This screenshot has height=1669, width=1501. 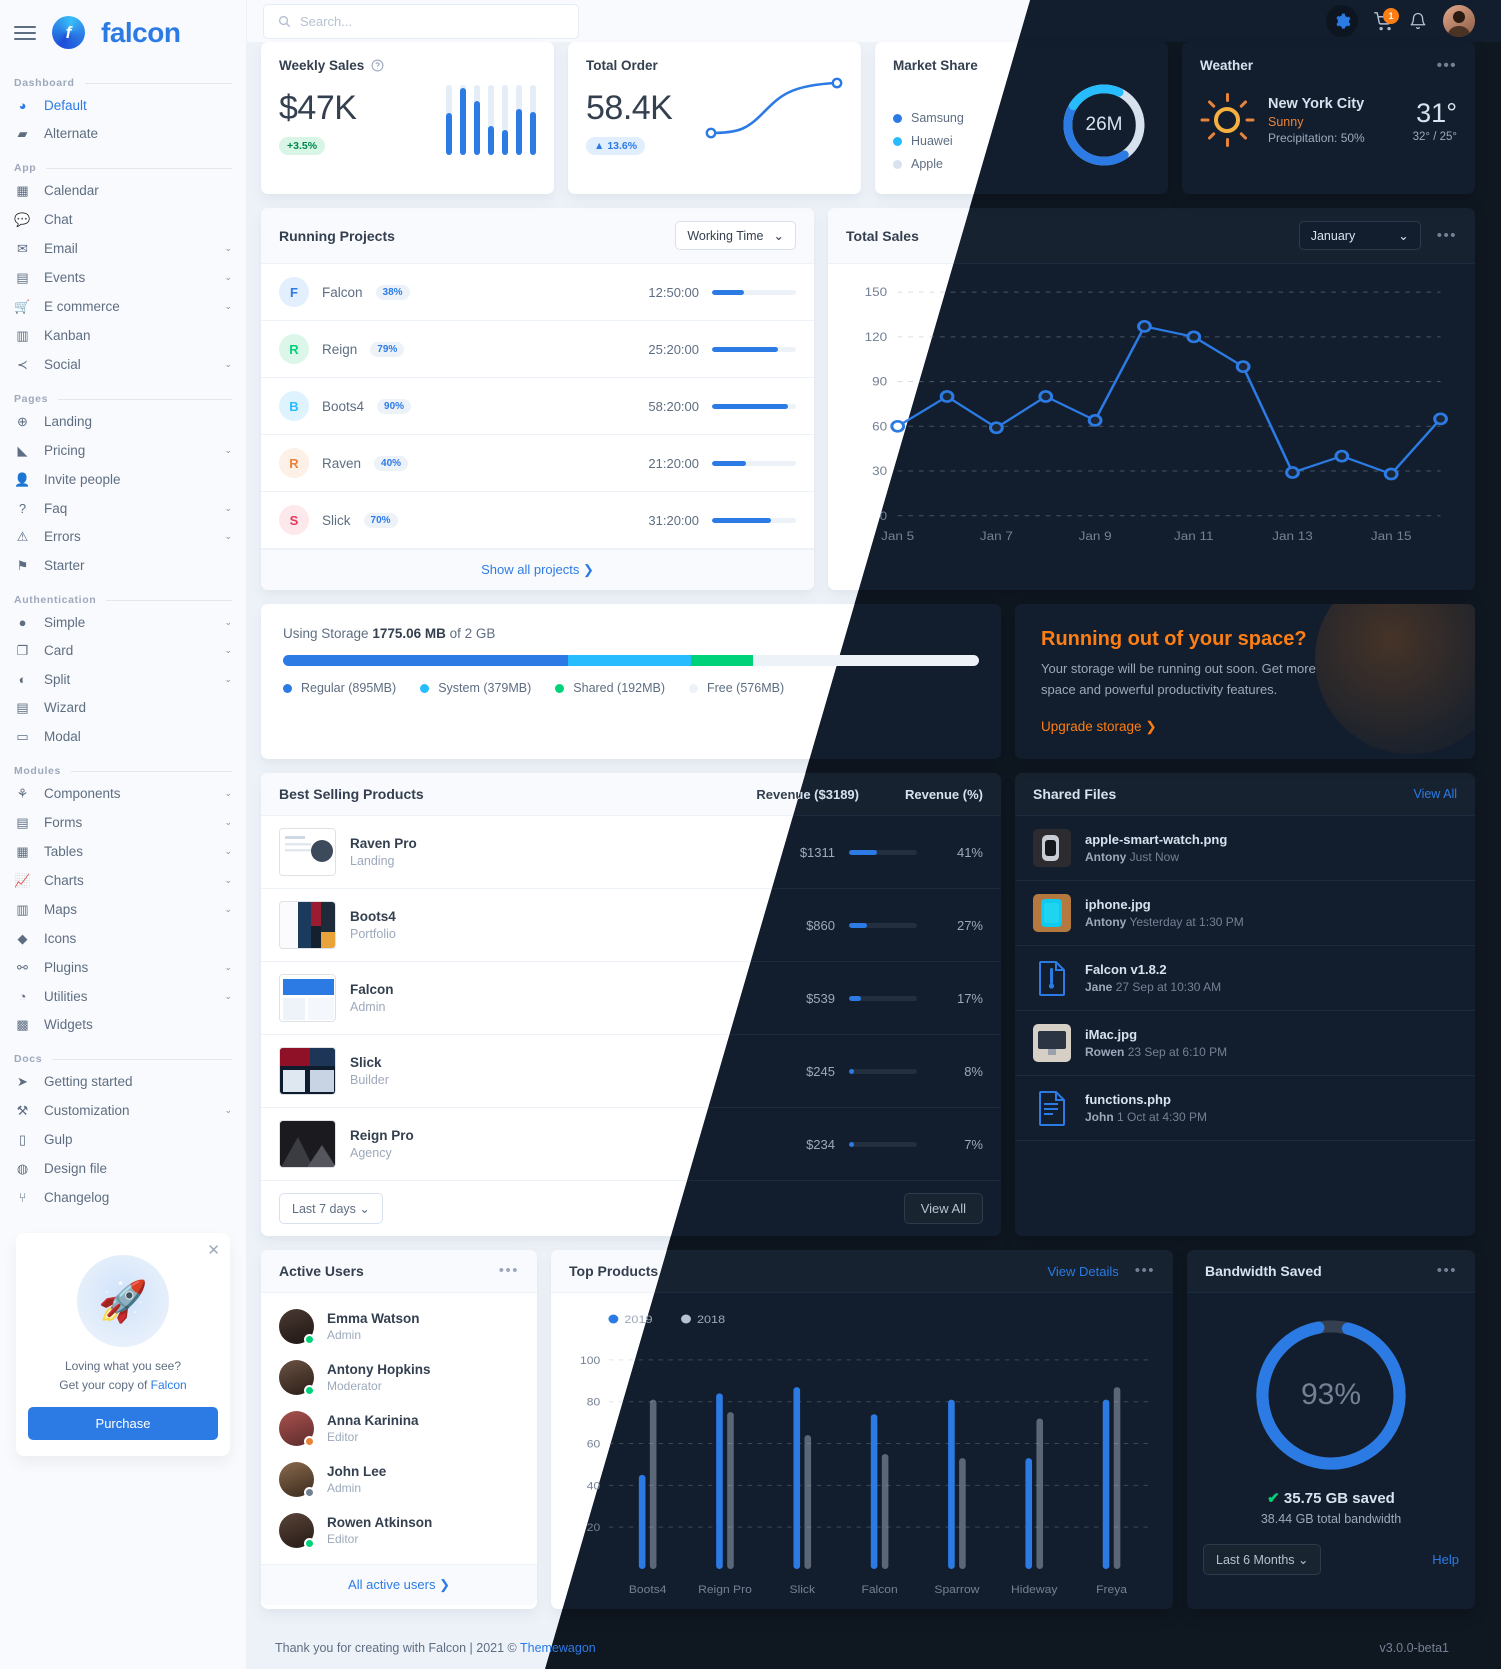 What do you see at coordinates (123, 105) in the screenshot?
I see `sidebar-item-default: ◕ Default` at bounding box center [123, 105].